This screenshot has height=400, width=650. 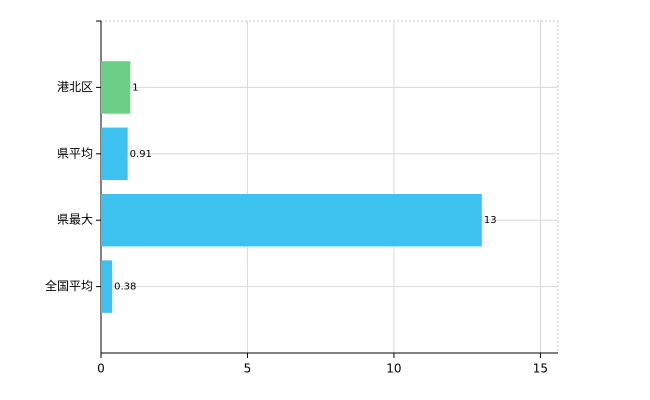 I want to click on value-label: 0.38, so click(x=125, y=287).